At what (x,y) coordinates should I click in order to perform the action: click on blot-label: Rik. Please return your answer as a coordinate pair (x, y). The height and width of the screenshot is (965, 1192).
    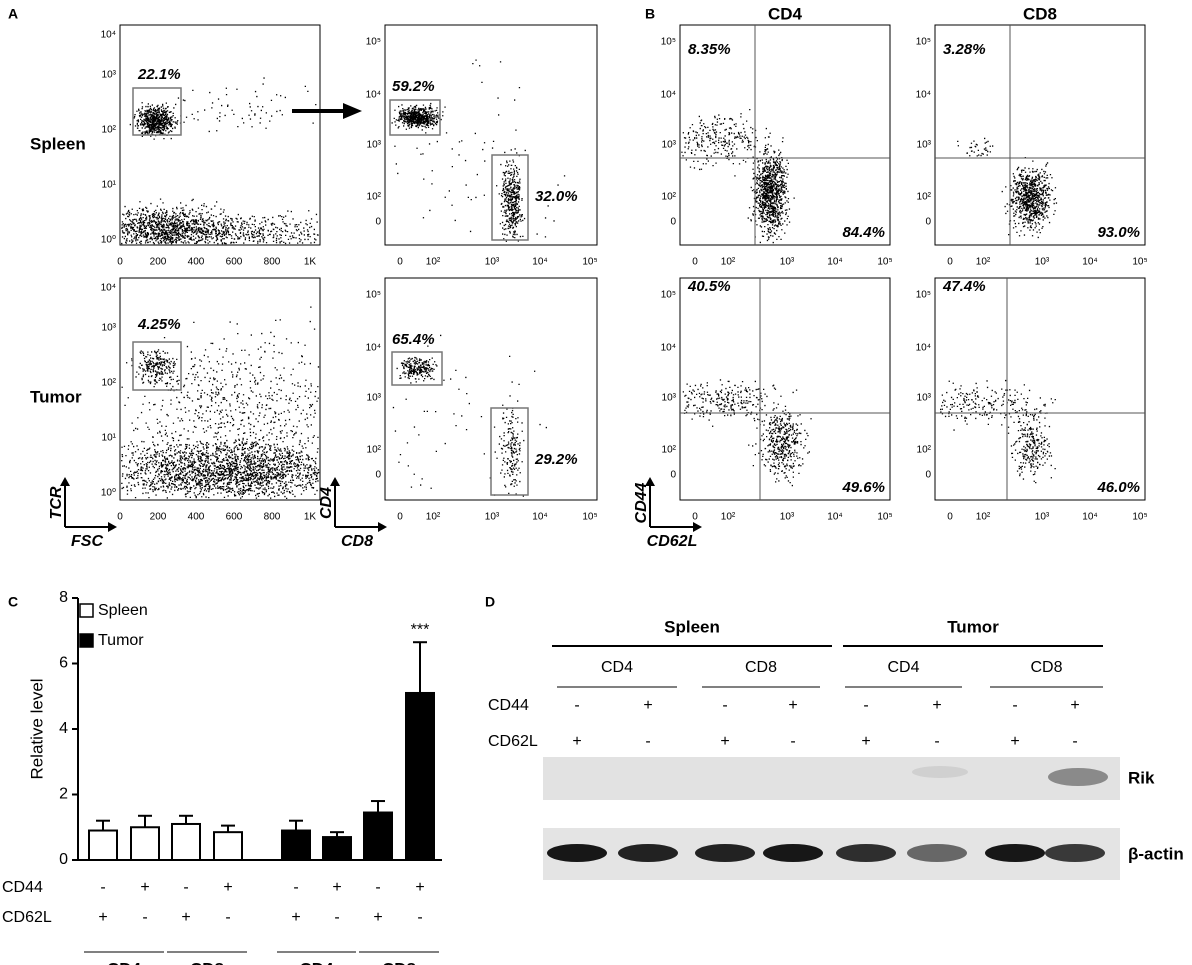
    Looking at the image, I should click on (1141, 777).